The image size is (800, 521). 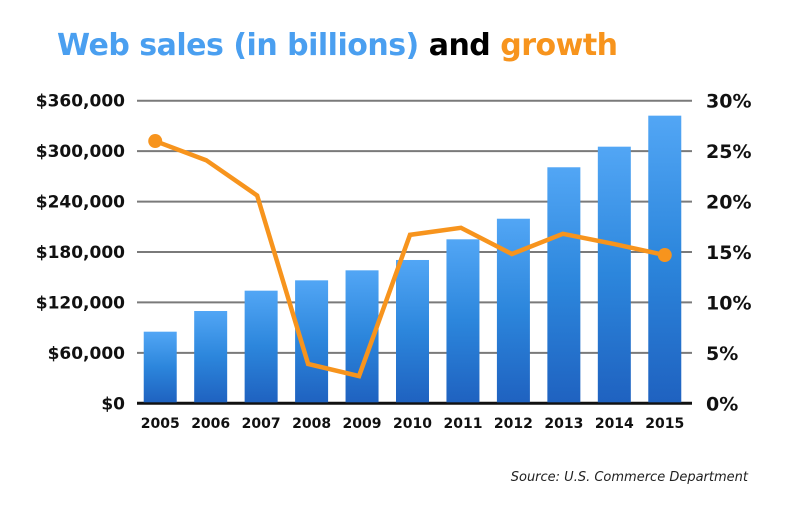 What do you see at coordinates (728, 303) in the screenshot?
I see `right-tick-label: 10%` at bounding box center [728, 303].